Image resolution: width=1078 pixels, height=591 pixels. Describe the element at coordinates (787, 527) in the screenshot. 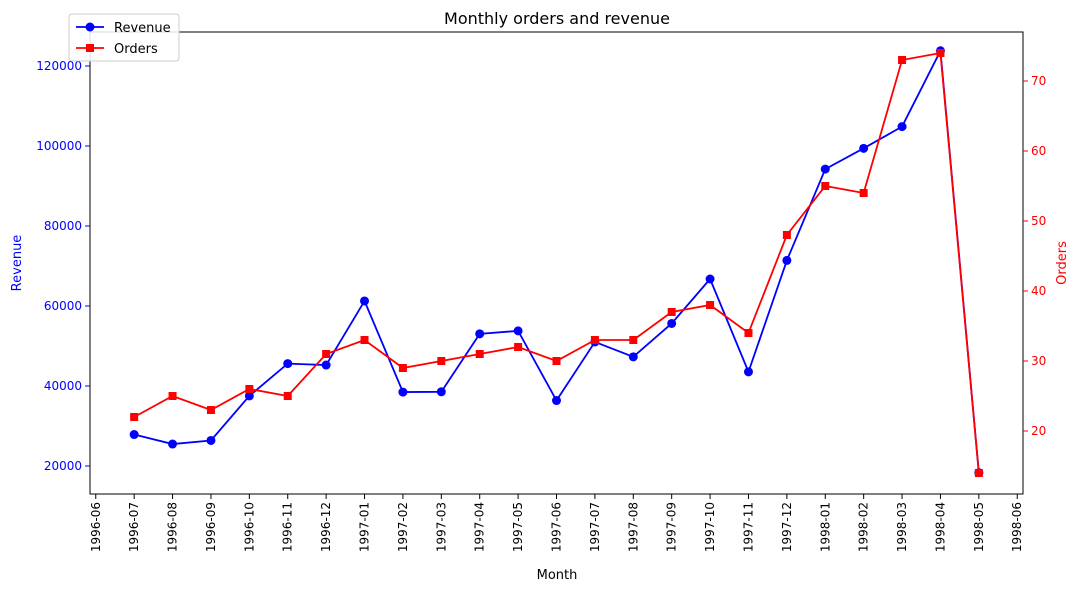

I see `x-tick-label: 1997-12` at that location.